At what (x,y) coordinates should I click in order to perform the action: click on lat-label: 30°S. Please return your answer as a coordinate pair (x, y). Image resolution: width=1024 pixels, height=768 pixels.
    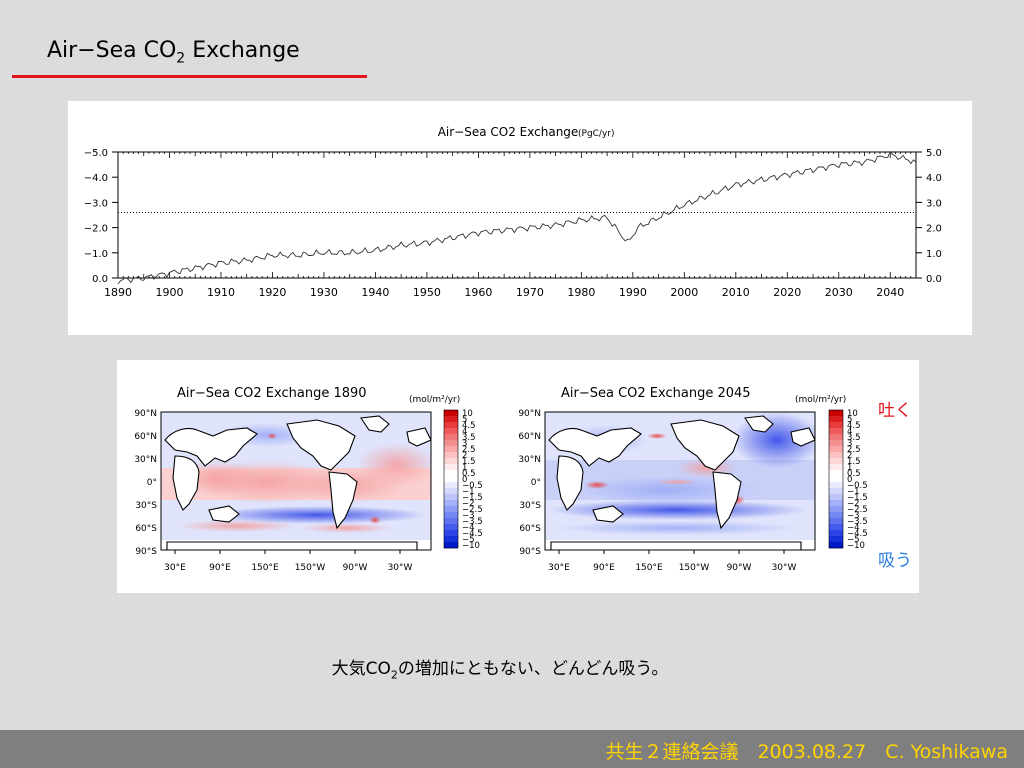
    Looking at the image, I should click on (146, 506).